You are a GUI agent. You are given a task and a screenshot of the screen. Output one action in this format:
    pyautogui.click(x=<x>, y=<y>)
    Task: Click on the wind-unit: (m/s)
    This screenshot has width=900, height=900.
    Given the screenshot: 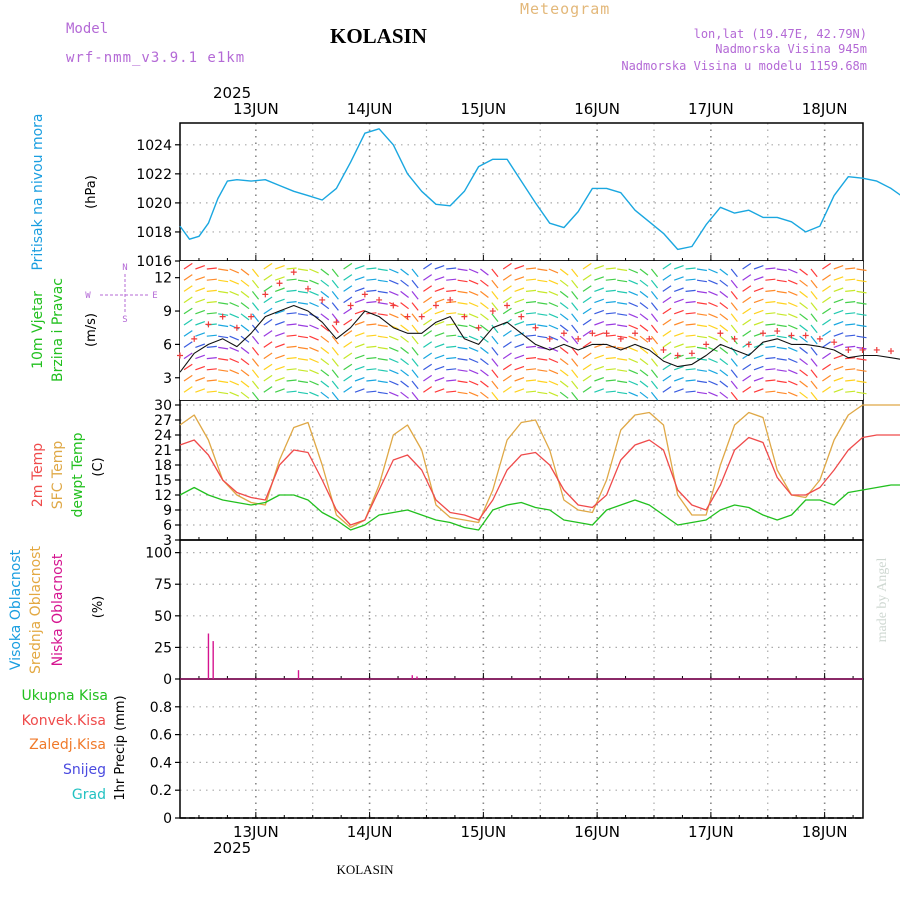 What is the action you would take?
    pyautogui.click(x=91, y=330)
    